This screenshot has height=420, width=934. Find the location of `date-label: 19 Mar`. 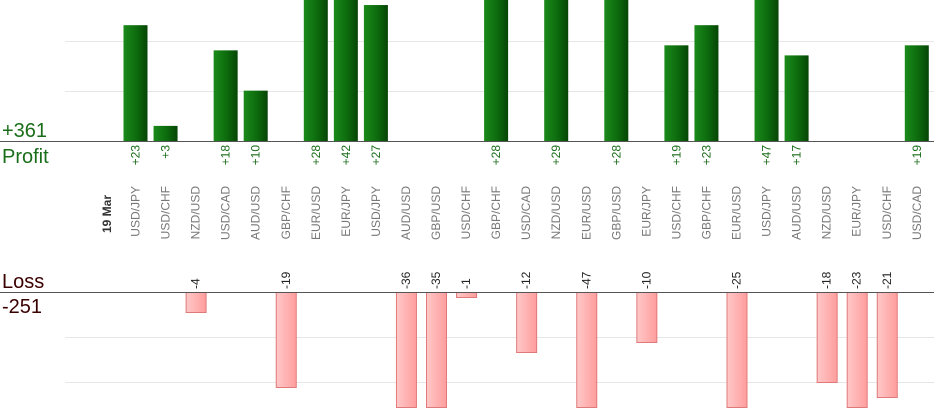

date-label: 19 Mar is located at coordinates (107, 214).